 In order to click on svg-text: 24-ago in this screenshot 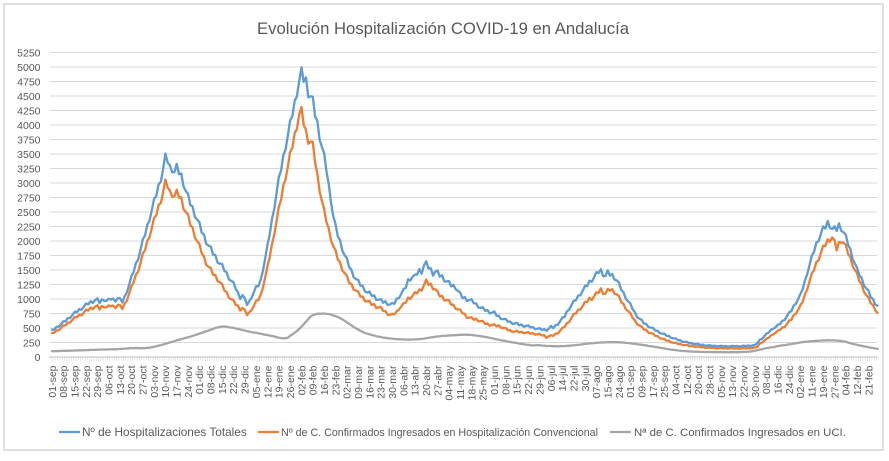, I will do `click(620, 381)`.